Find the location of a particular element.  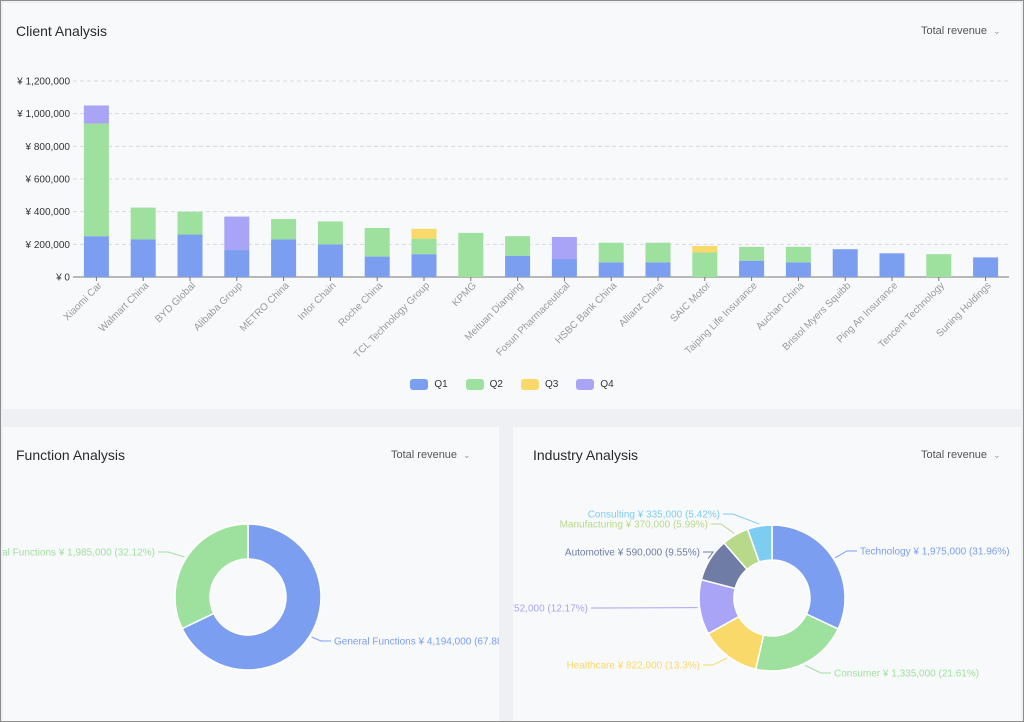

x-tick-label: Allianz China is located at coordinates (641, 304).